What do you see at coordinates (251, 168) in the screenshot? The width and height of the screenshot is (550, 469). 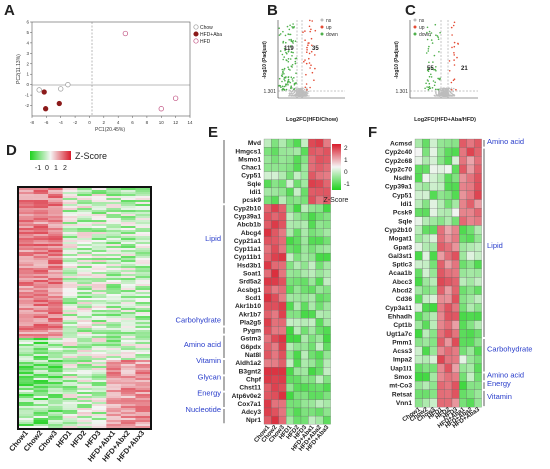 I see `heatmap-e-row-label: Chac1` at bounding box center [251, 168].